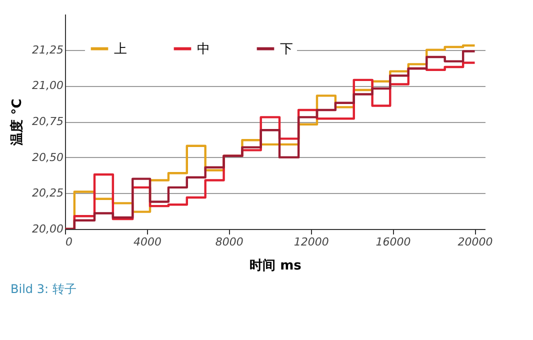  I want to click on y-tick-label: 21,25, so click(48, 49).